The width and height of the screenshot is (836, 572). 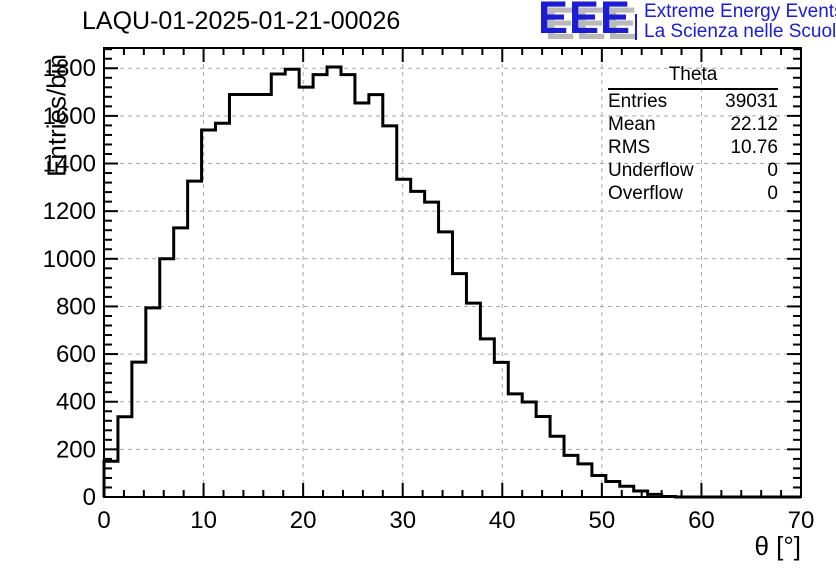 What do you see at coordinates (632, 124) in the screenshot?
I see `stats-label: Mean` at bounding box center [632, 124].